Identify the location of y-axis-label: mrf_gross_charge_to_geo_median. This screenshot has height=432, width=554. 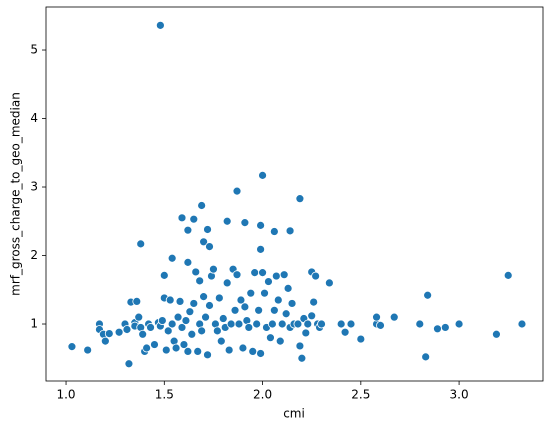
(16, 194).